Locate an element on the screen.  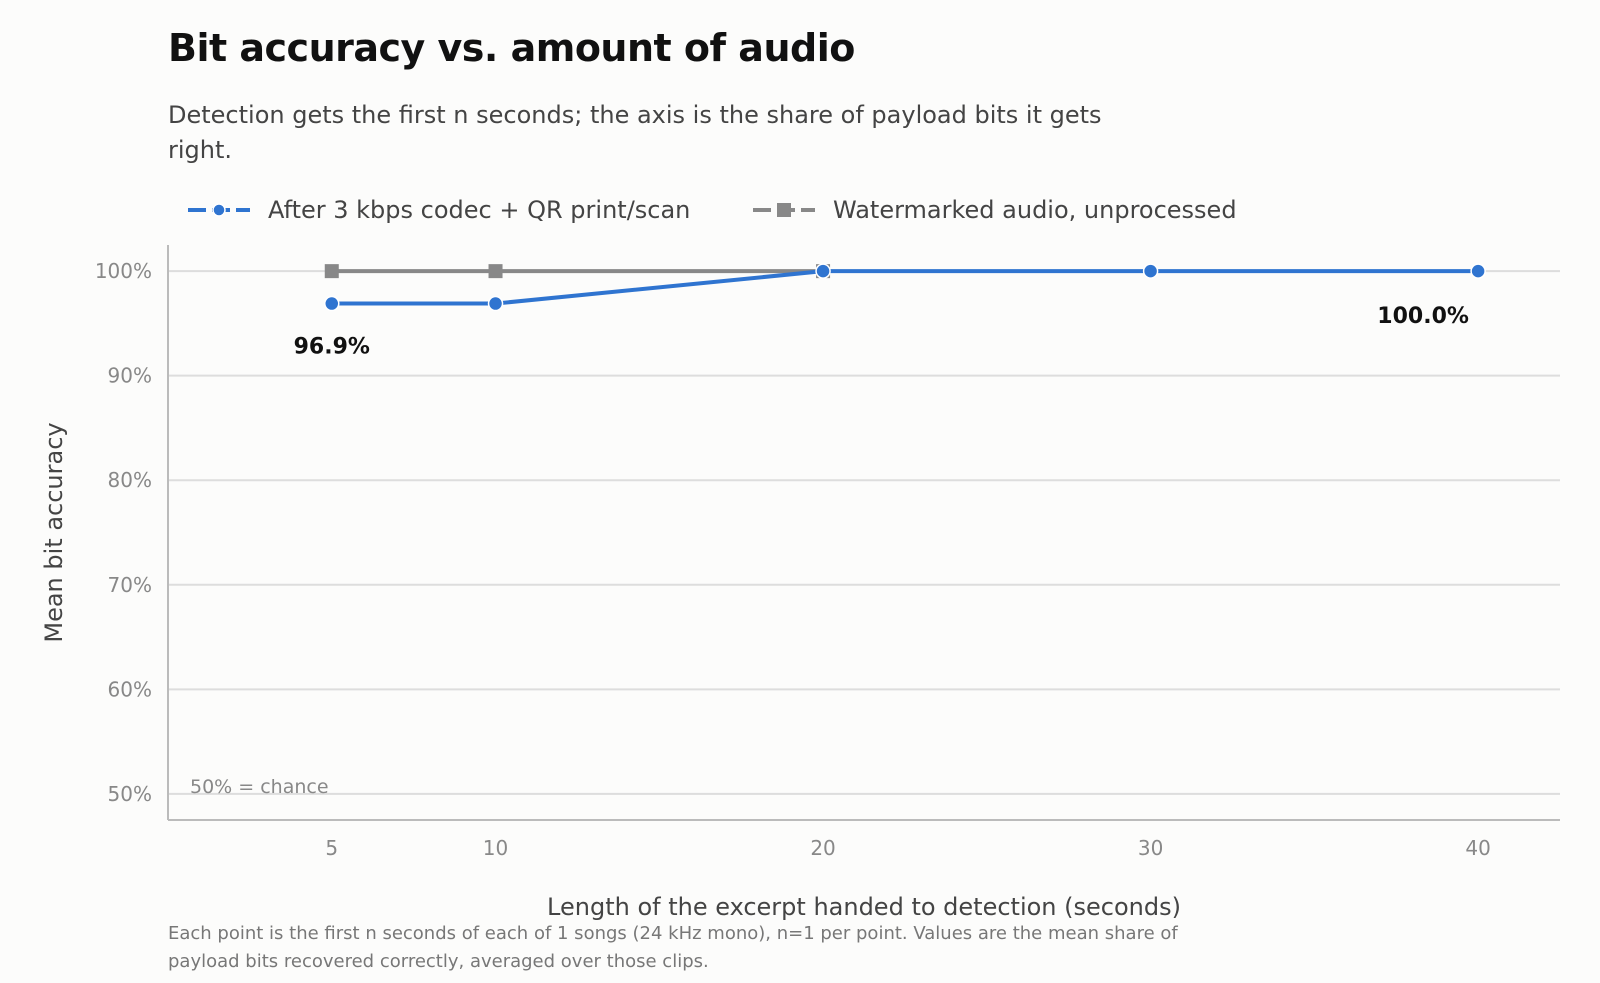
y-tick-label-90: 90% is located at coordinates (130, 376).